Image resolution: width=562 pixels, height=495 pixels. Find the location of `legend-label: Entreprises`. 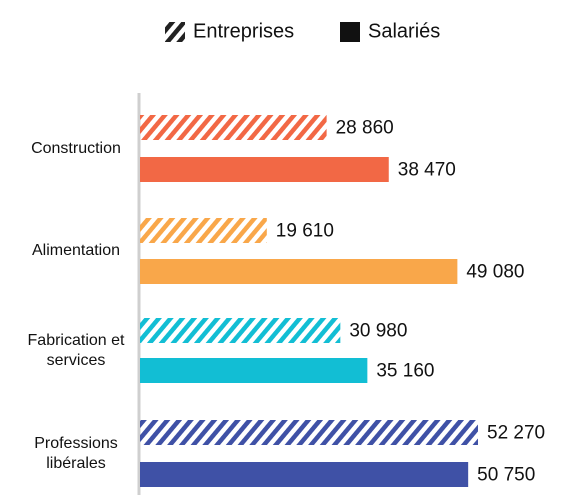

legend-label: Entreprises is located at coordinates (243, 31).